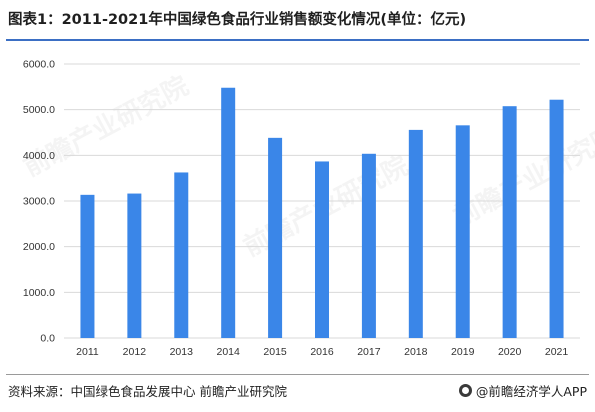 The image size is (595, 412). I want to click on x-tick-label: 2020, so click(510, 352).